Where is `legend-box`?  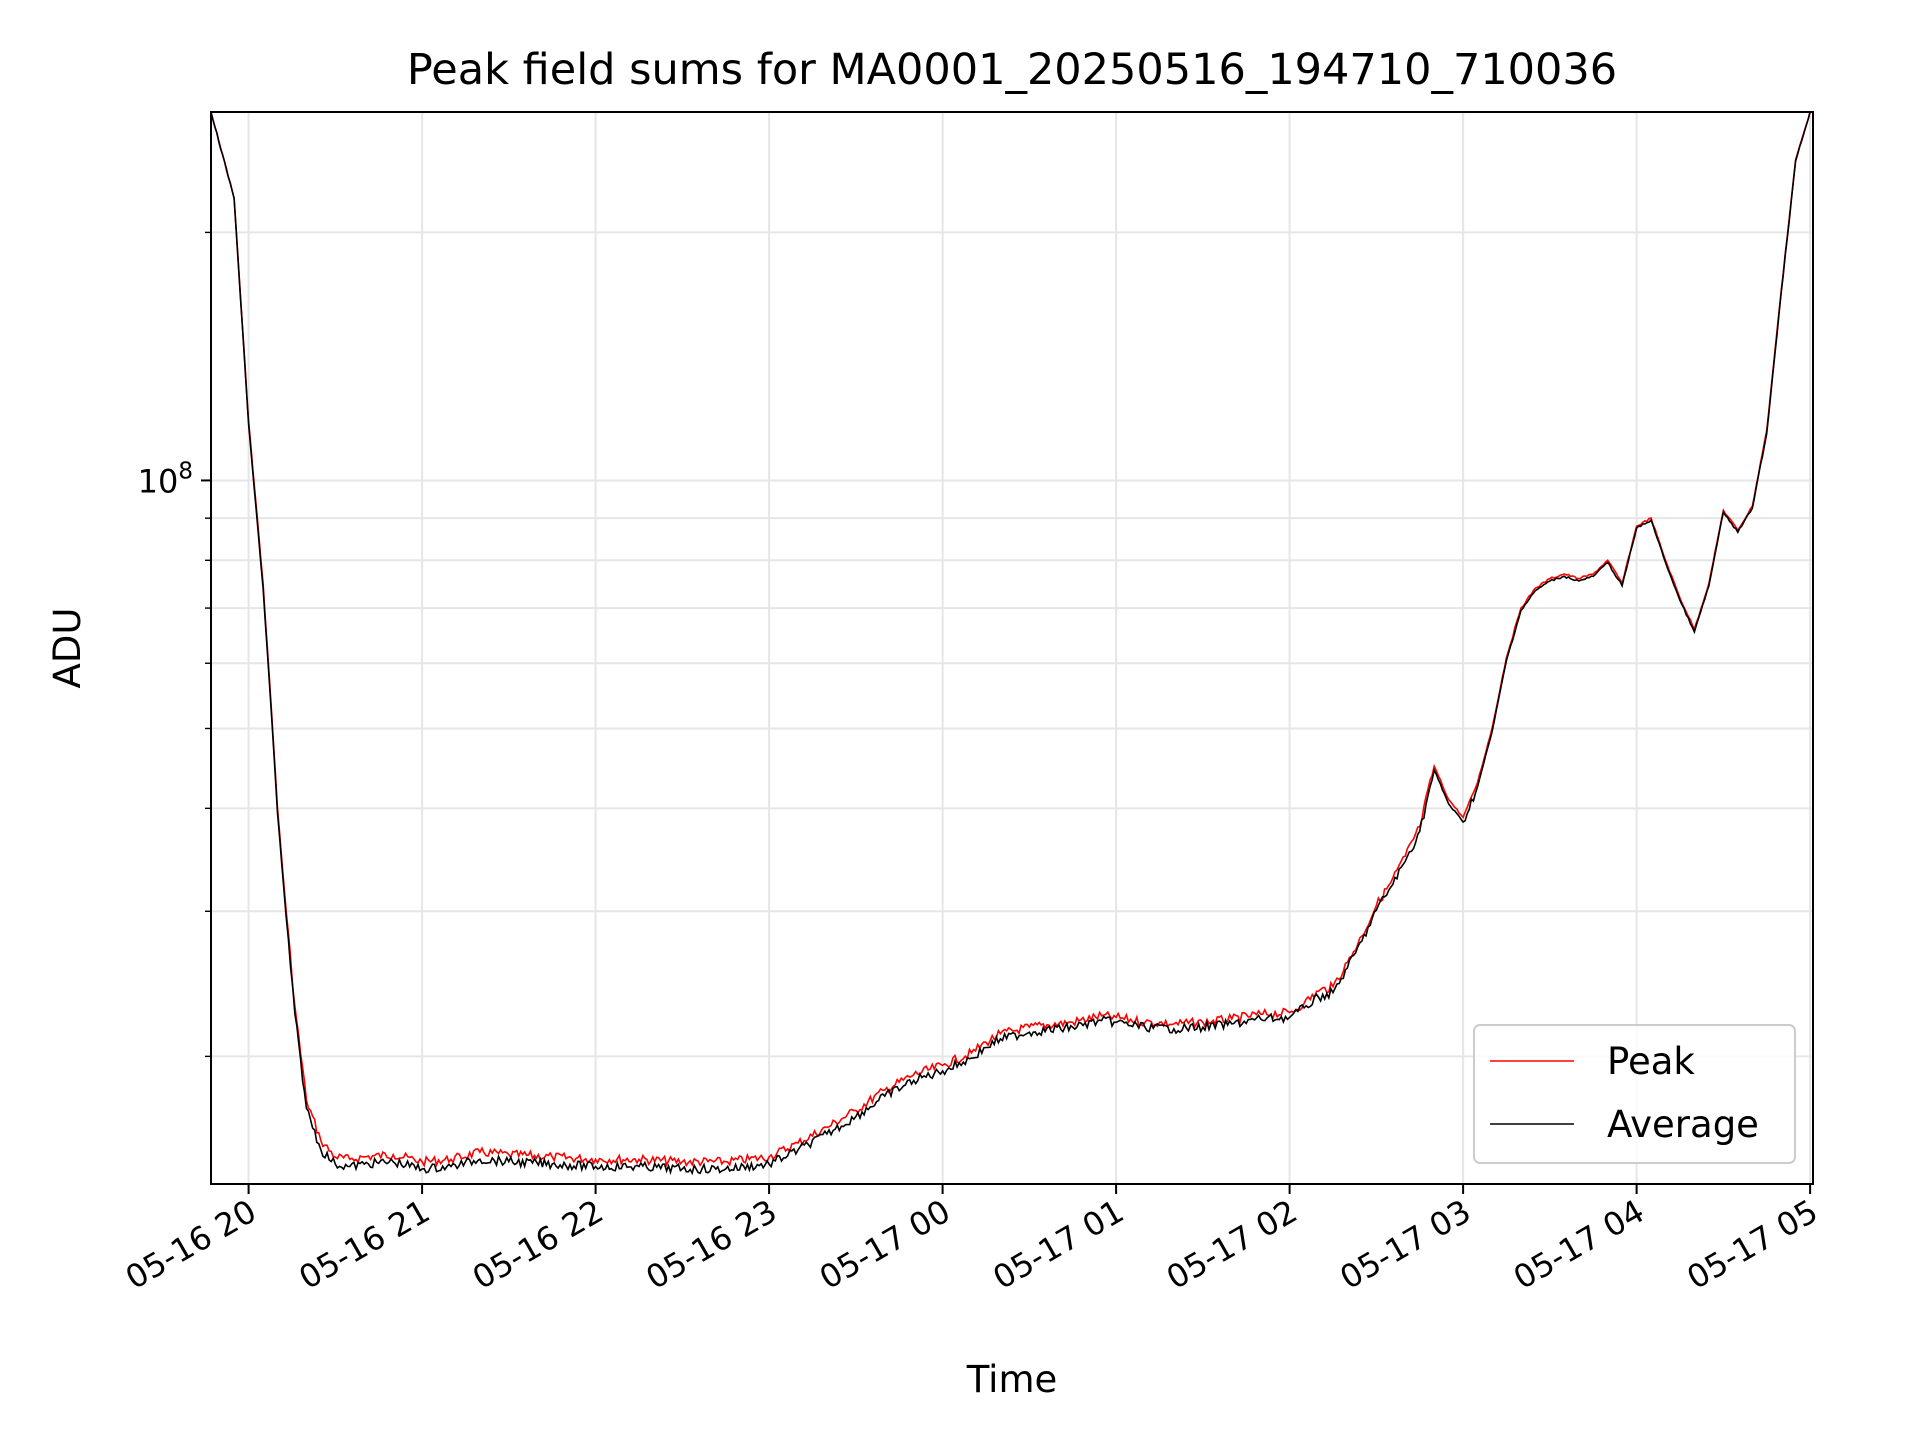
legend-box is located at coordinates (1634, 1094).